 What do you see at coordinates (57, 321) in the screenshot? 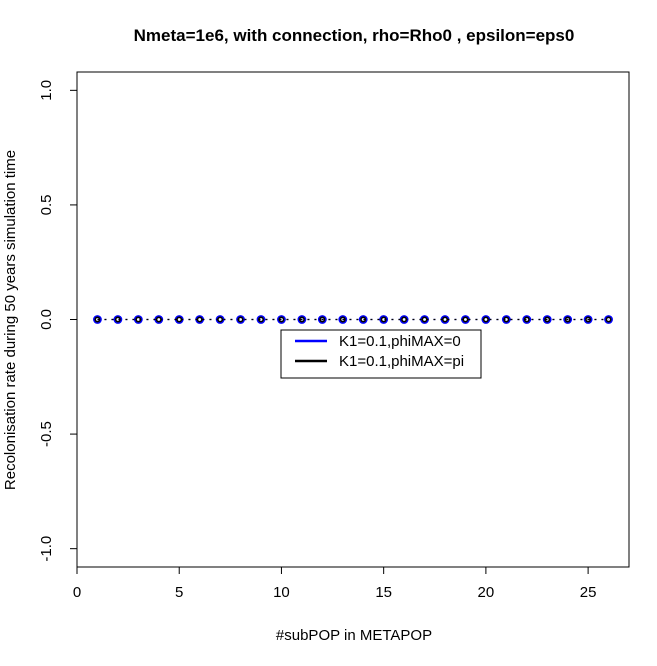
I see `y-axis: -1.0 -0.5 0.0 0.5 1.0` at bounding box center [57, 321].